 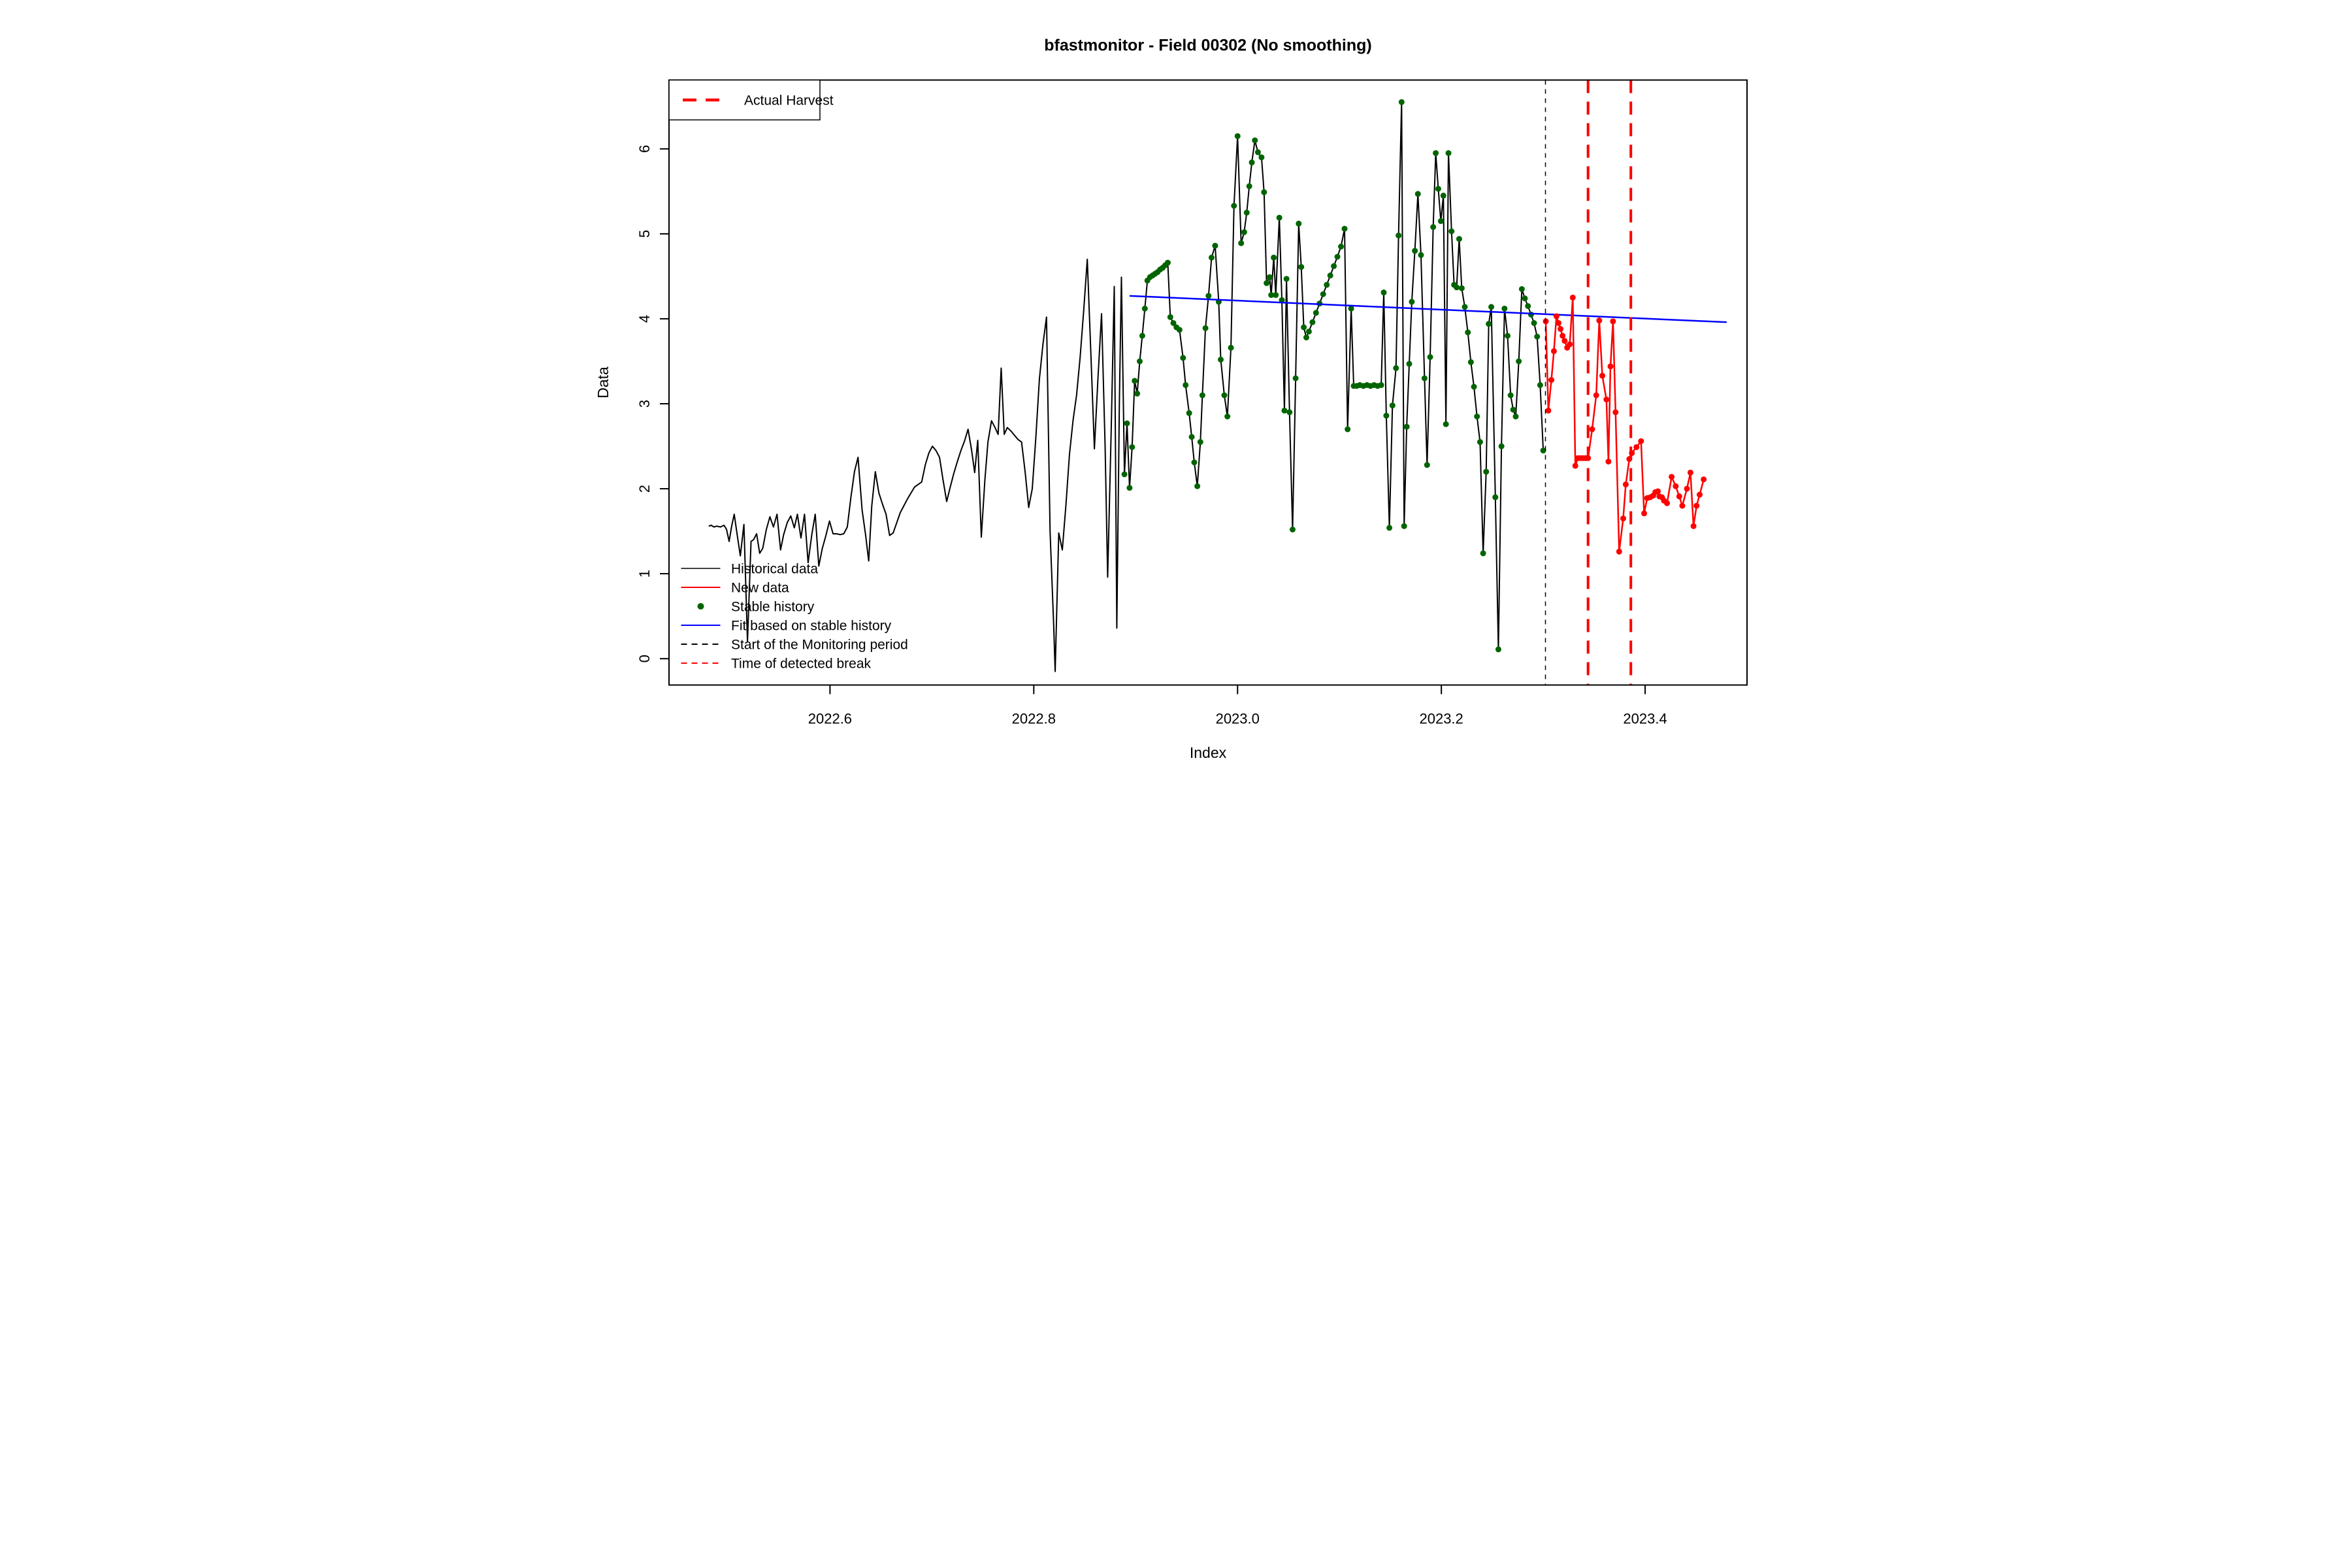 What do you see at coordinates (830, 719) in the screenshot?
I see `x-tick-label: 2022.6` at bounding box center [830, 719].